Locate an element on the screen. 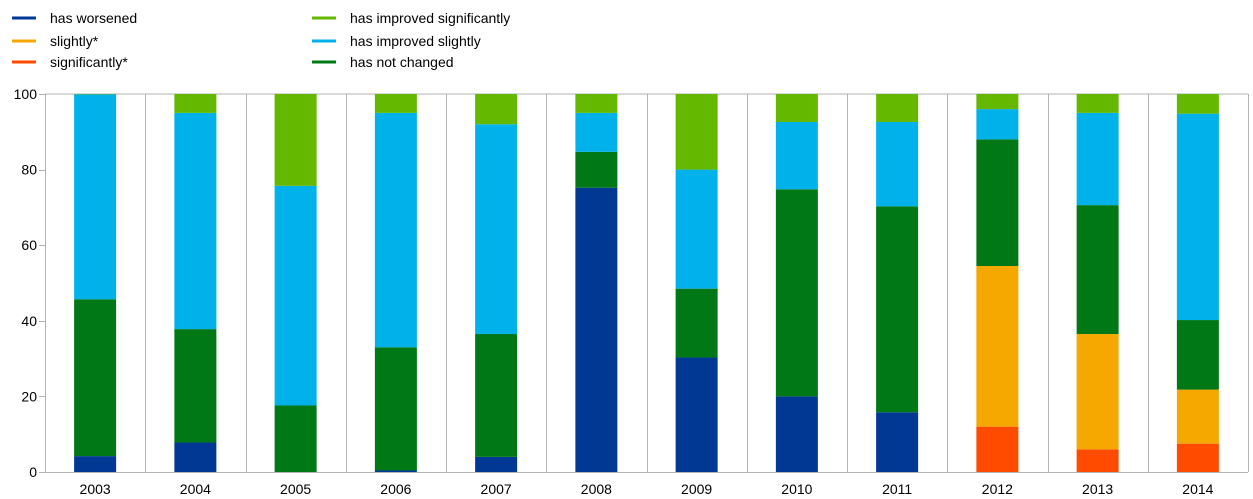 The image size is (1253, 499). x-tick-label-2009: 2009 is located at coordinates (696, 489).